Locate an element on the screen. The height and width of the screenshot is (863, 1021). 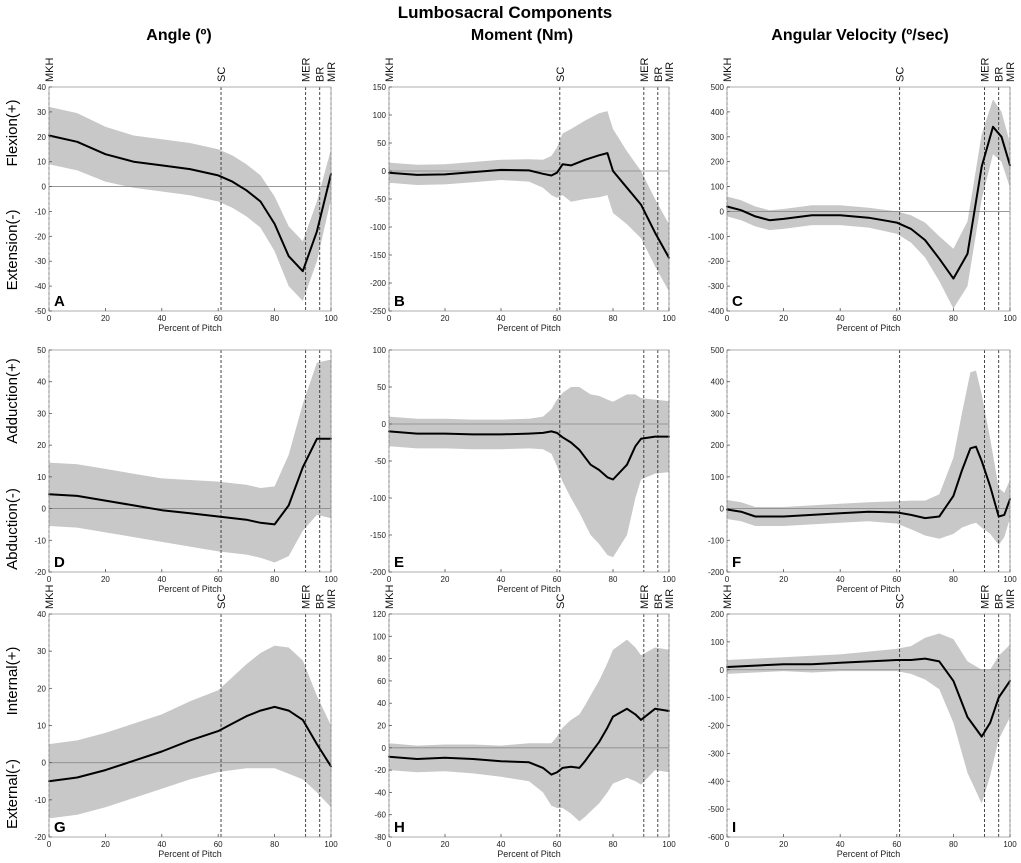
y-tick-label-a: -50 is located at coordinates (40, 311).